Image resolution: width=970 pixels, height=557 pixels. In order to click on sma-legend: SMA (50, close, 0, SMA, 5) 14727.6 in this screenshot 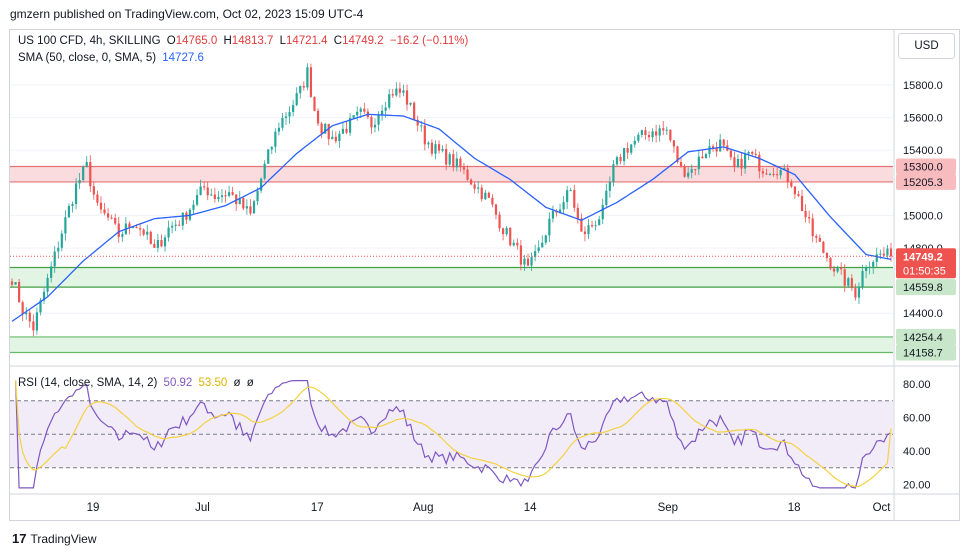, I will do `click(112, 58)`.